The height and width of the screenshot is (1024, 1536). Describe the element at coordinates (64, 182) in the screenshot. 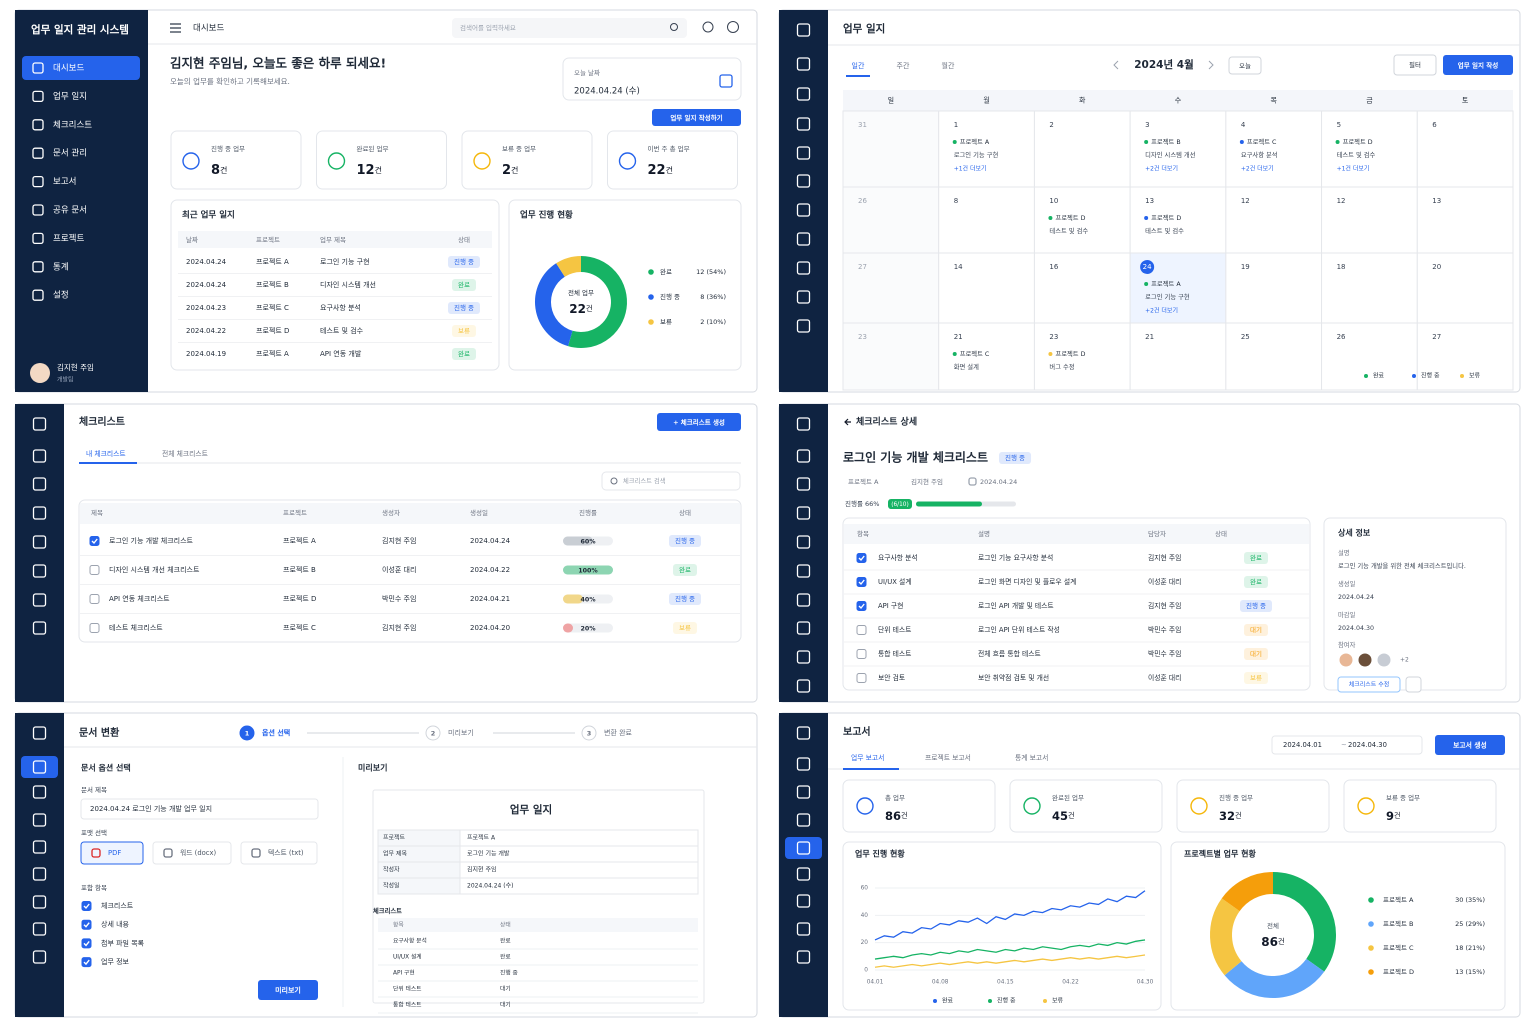

I see `nav-item: 보고서` at that location.